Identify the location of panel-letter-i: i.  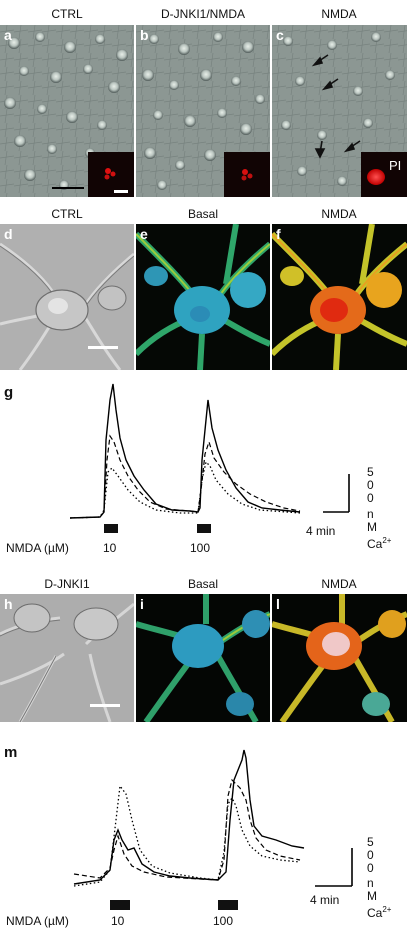
(142, 604).